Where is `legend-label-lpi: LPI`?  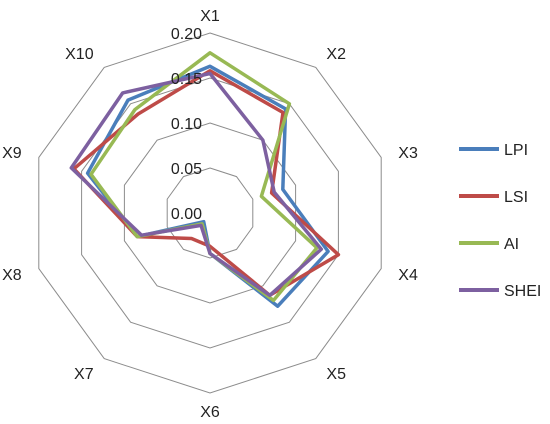
legend-label-lpi: LPI is located at coordinates (516, 150).